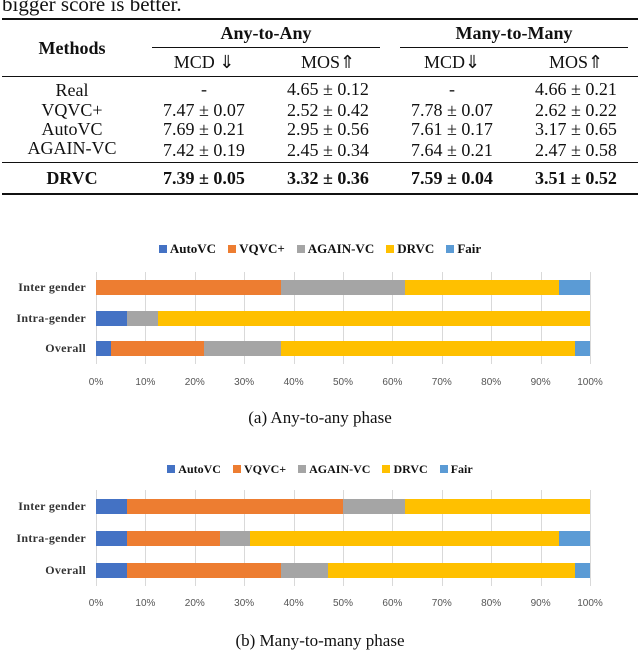 This screenshot has height=653, width=640. Describe the element at coordinates (441, 382) in the screenshot. I see `x-tick-label: 70%` at that location.